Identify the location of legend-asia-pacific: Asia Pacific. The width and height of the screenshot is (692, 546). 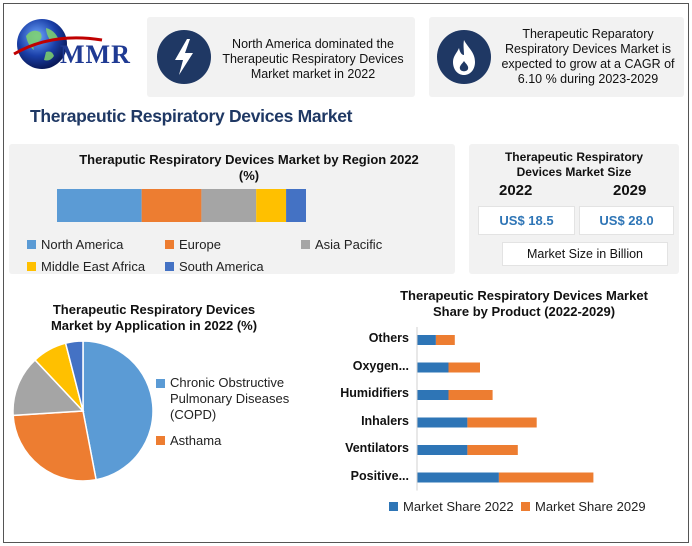
(341, 244).